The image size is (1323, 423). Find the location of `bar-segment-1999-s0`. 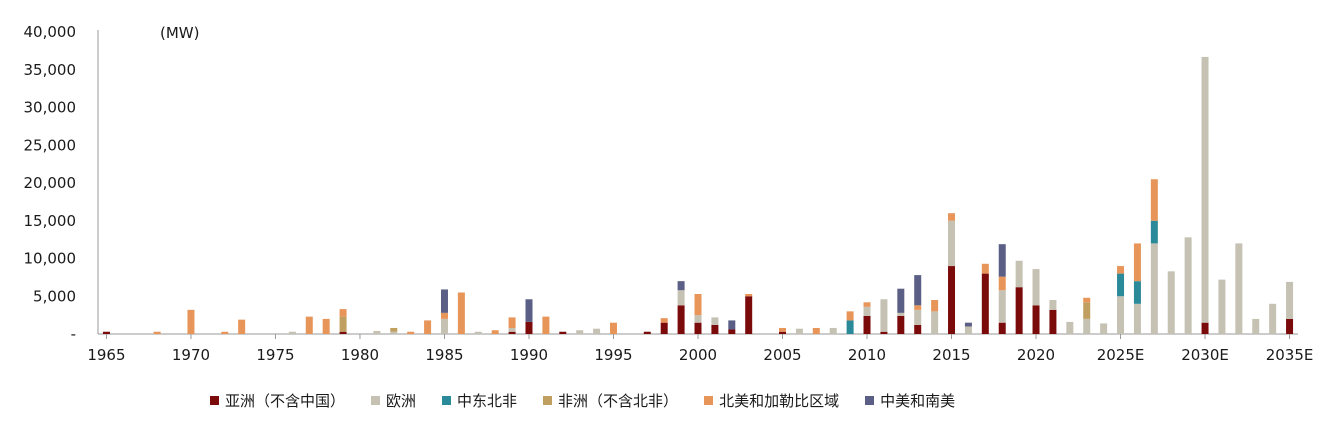

bar-segment-1999-s0 is located at coordinates (681, 319).